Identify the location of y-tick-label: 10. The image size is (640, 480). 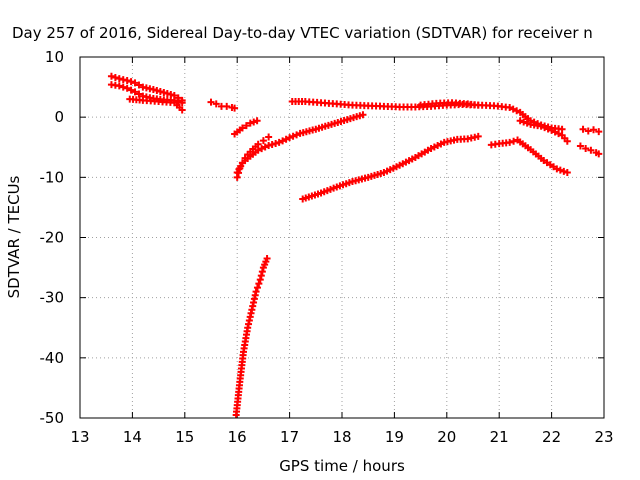
(54, 57).